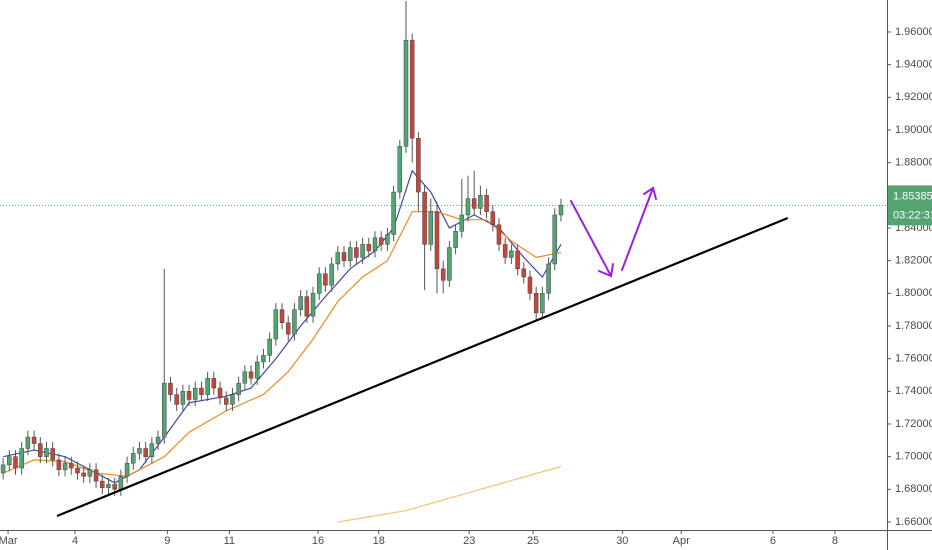  Describe the element at coordinates (681, 541) in the screenshot. I see `x-tick-label: Apr` at that location.